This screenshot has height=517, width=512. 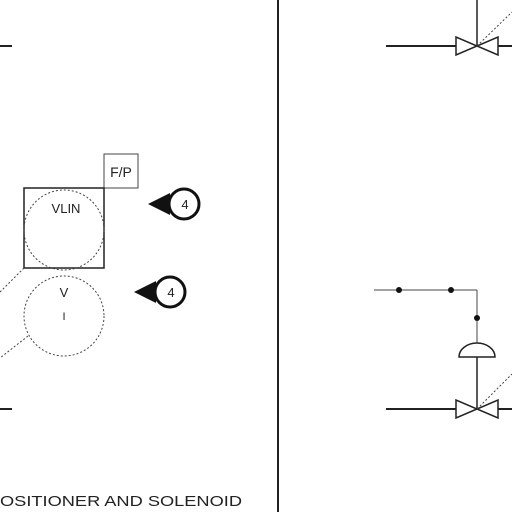 I want to click on caption-text: OSITIONER AND SOLENOID, so click(x=121, y=501).